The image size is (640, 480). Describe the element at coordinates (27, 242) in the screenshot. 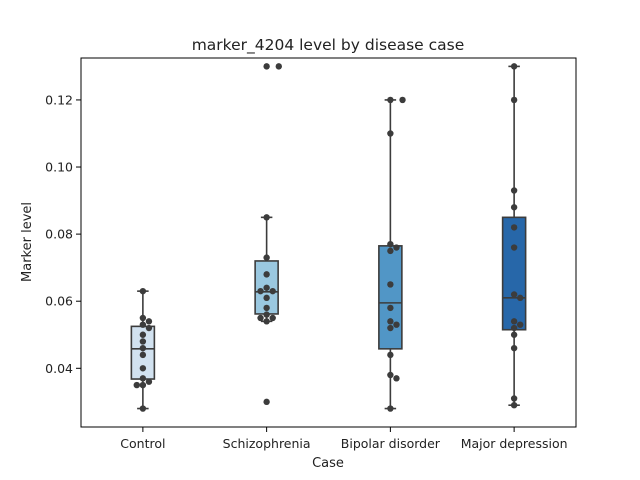

I see `y-axis-label: Marker level` at that location.